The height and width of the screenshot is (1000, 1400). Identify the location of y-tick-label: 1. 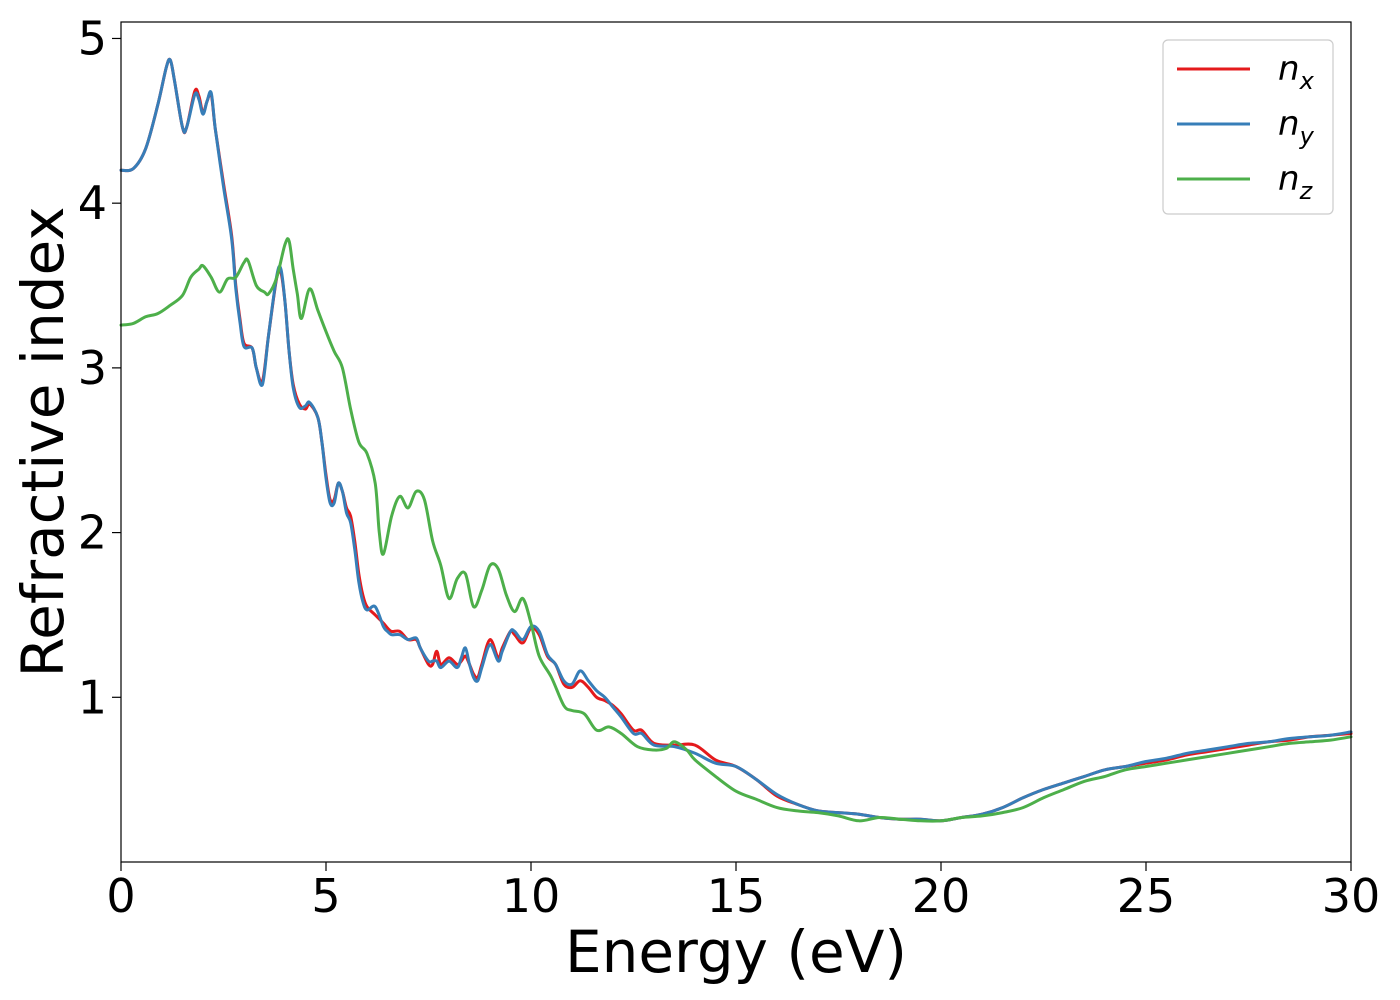
(92, 697).